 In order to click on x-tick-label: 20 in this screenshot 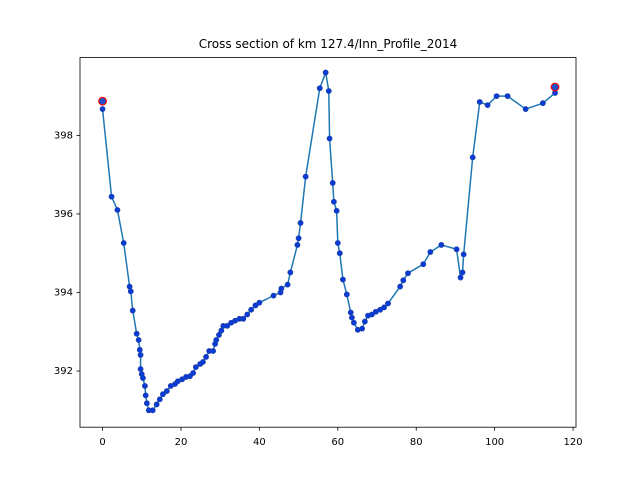, I will do `click(181, 442)`.